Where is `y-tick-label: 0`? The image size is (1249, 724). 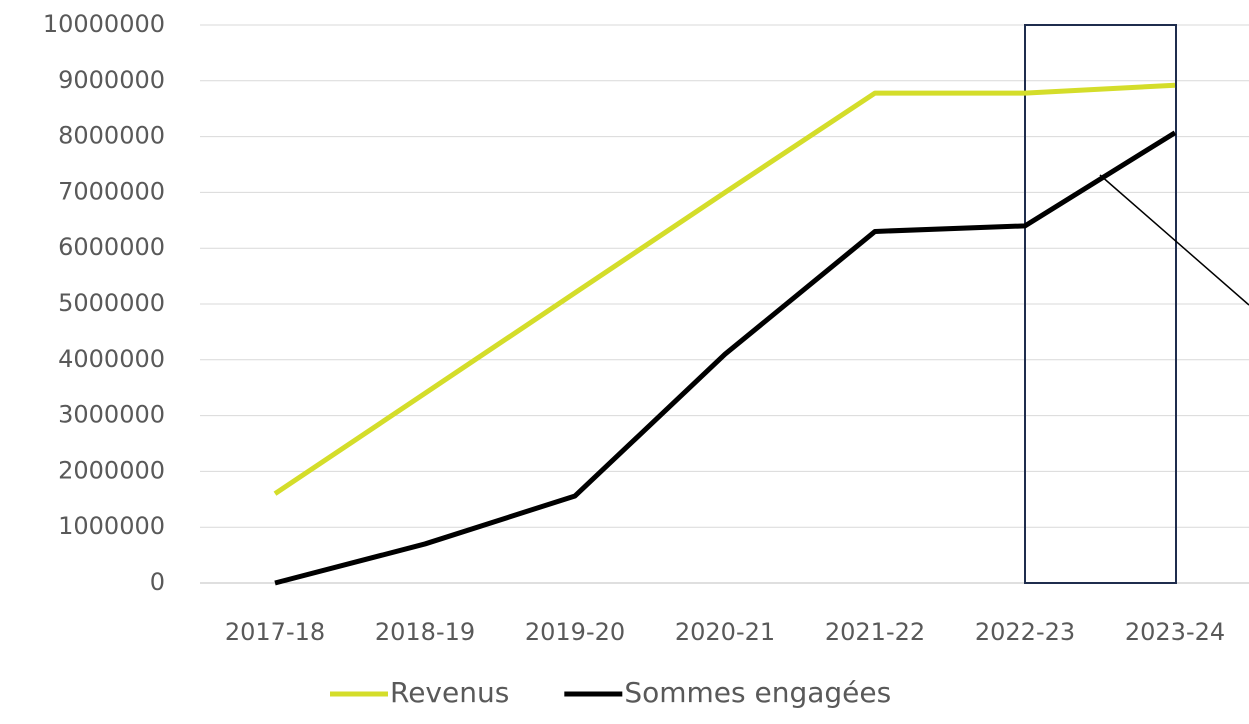 y-tick-label: 0 is located at coordinates (157, 582).